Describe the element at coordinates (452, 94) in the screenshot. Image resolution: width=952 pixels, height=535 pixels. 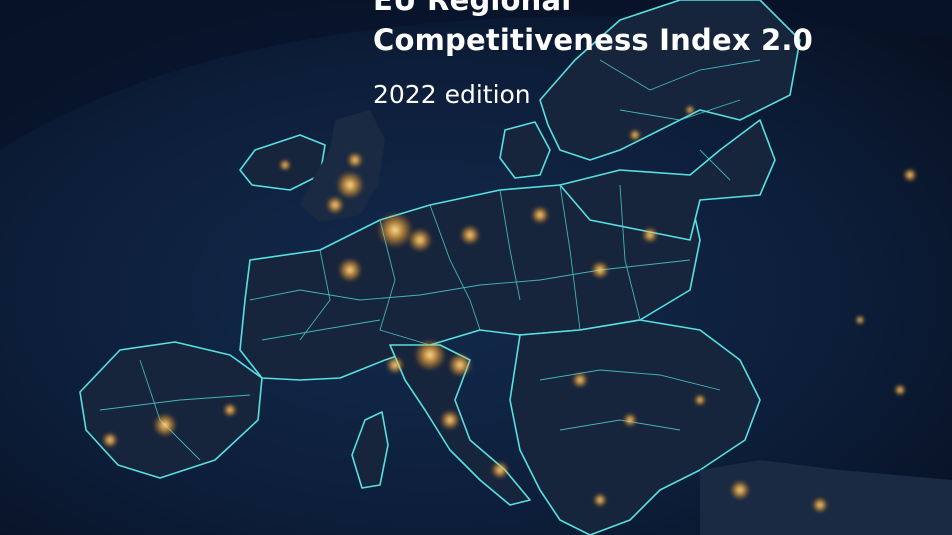
I see `edition-label: 2022 edition` at that location.